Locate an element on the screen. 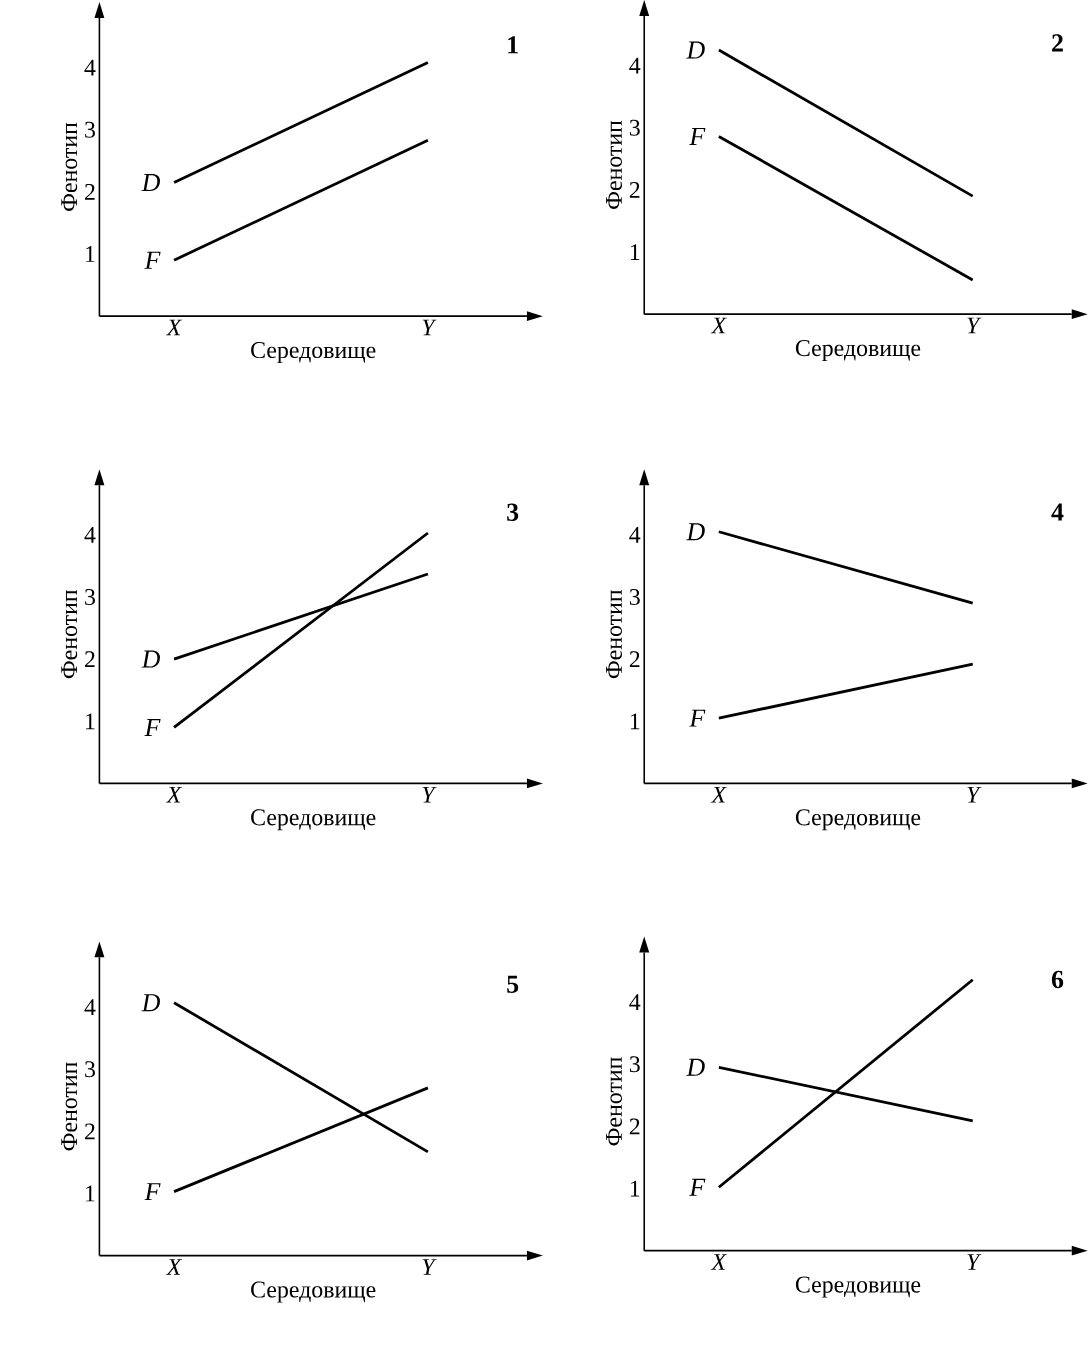  text: 4 is located at coordinates (1057, 512).